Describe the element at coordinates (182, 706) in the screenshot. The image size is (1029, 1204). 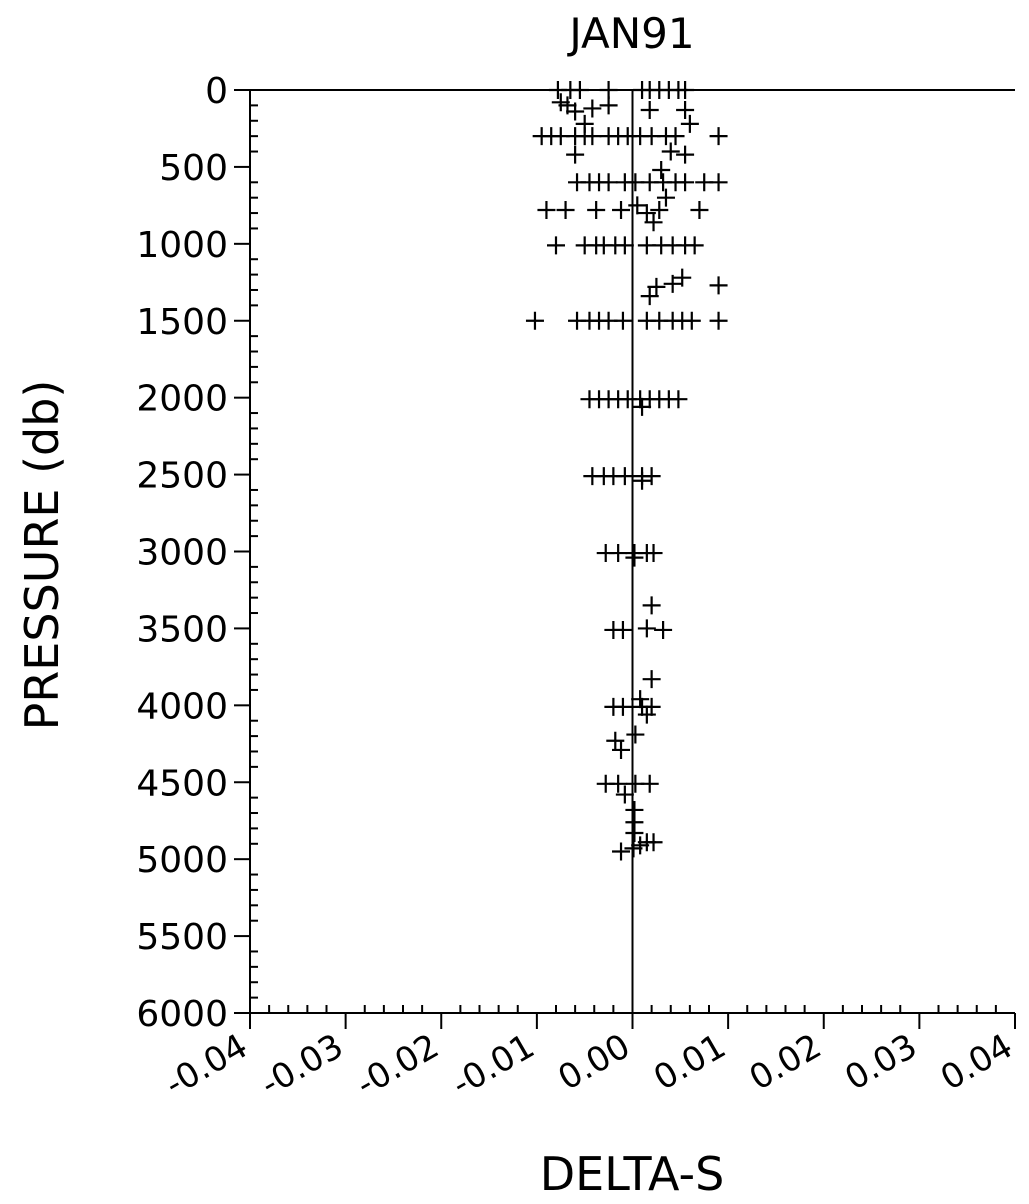
I see `y-tick-label: 4000` at that location.